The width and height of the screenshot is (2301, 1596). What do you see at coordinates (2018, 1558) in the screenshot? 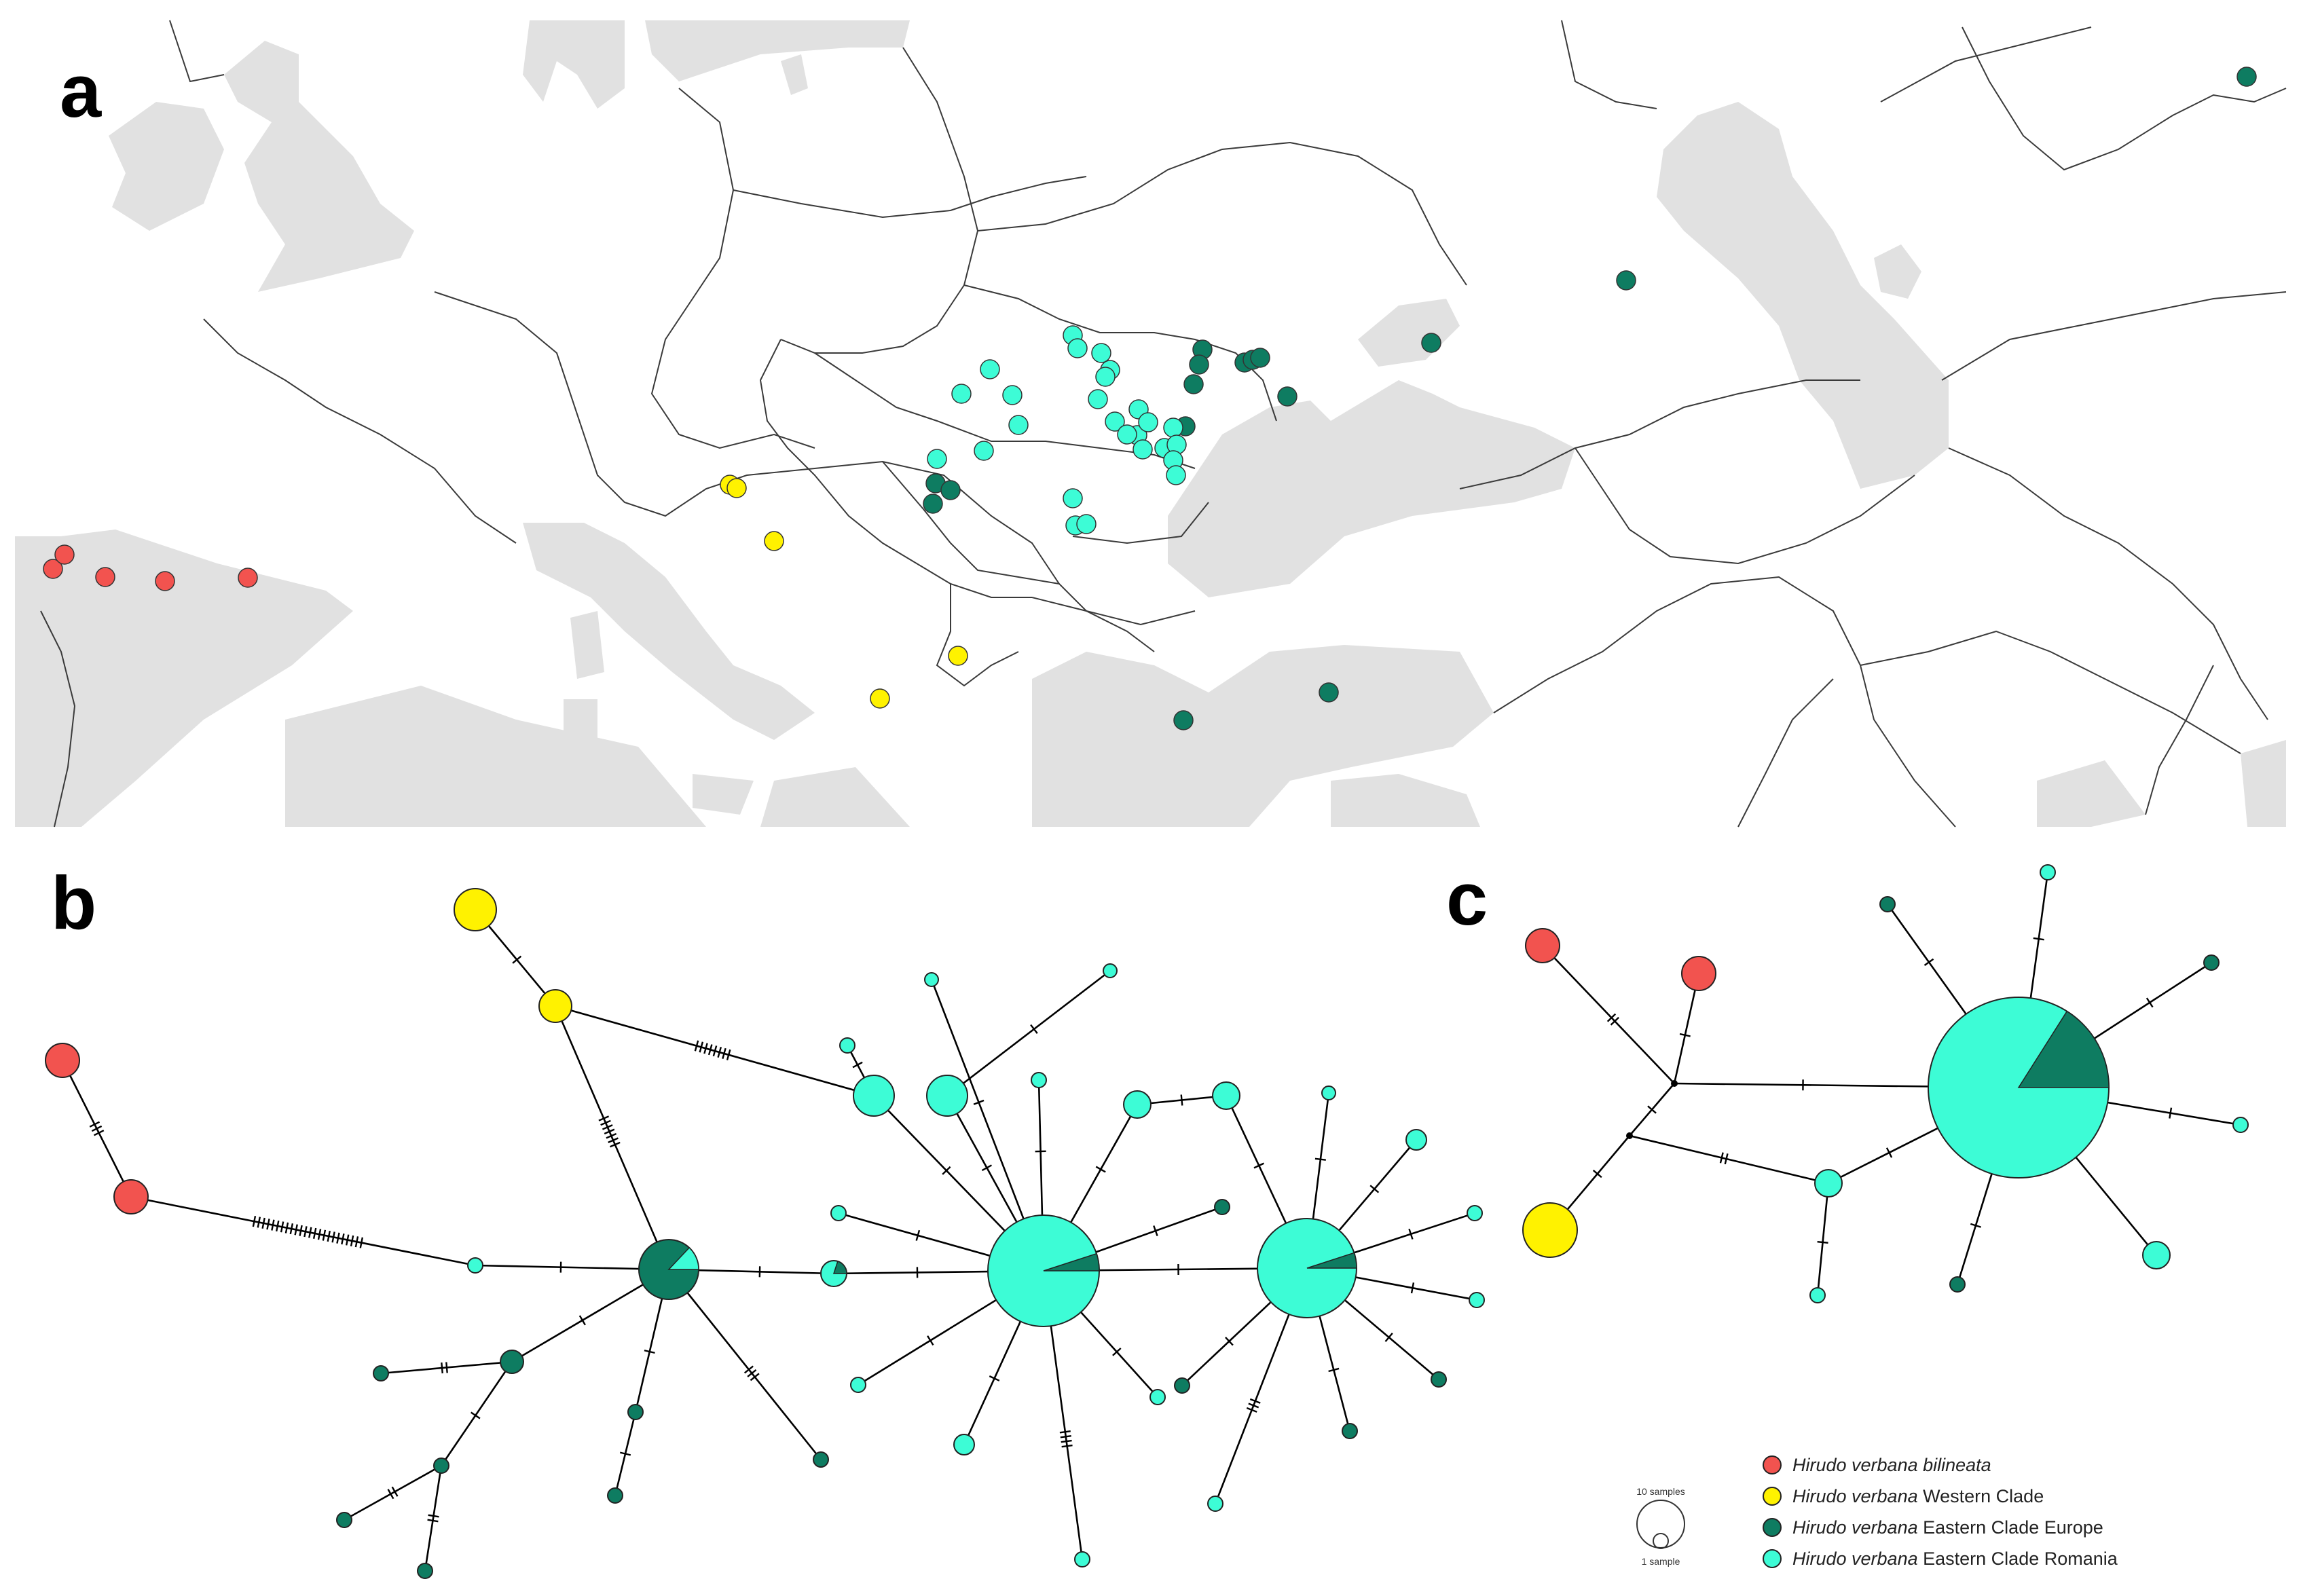
I see `legend-label-rest: Eastern Clade Romania` at bounding box center [2018, 1558].